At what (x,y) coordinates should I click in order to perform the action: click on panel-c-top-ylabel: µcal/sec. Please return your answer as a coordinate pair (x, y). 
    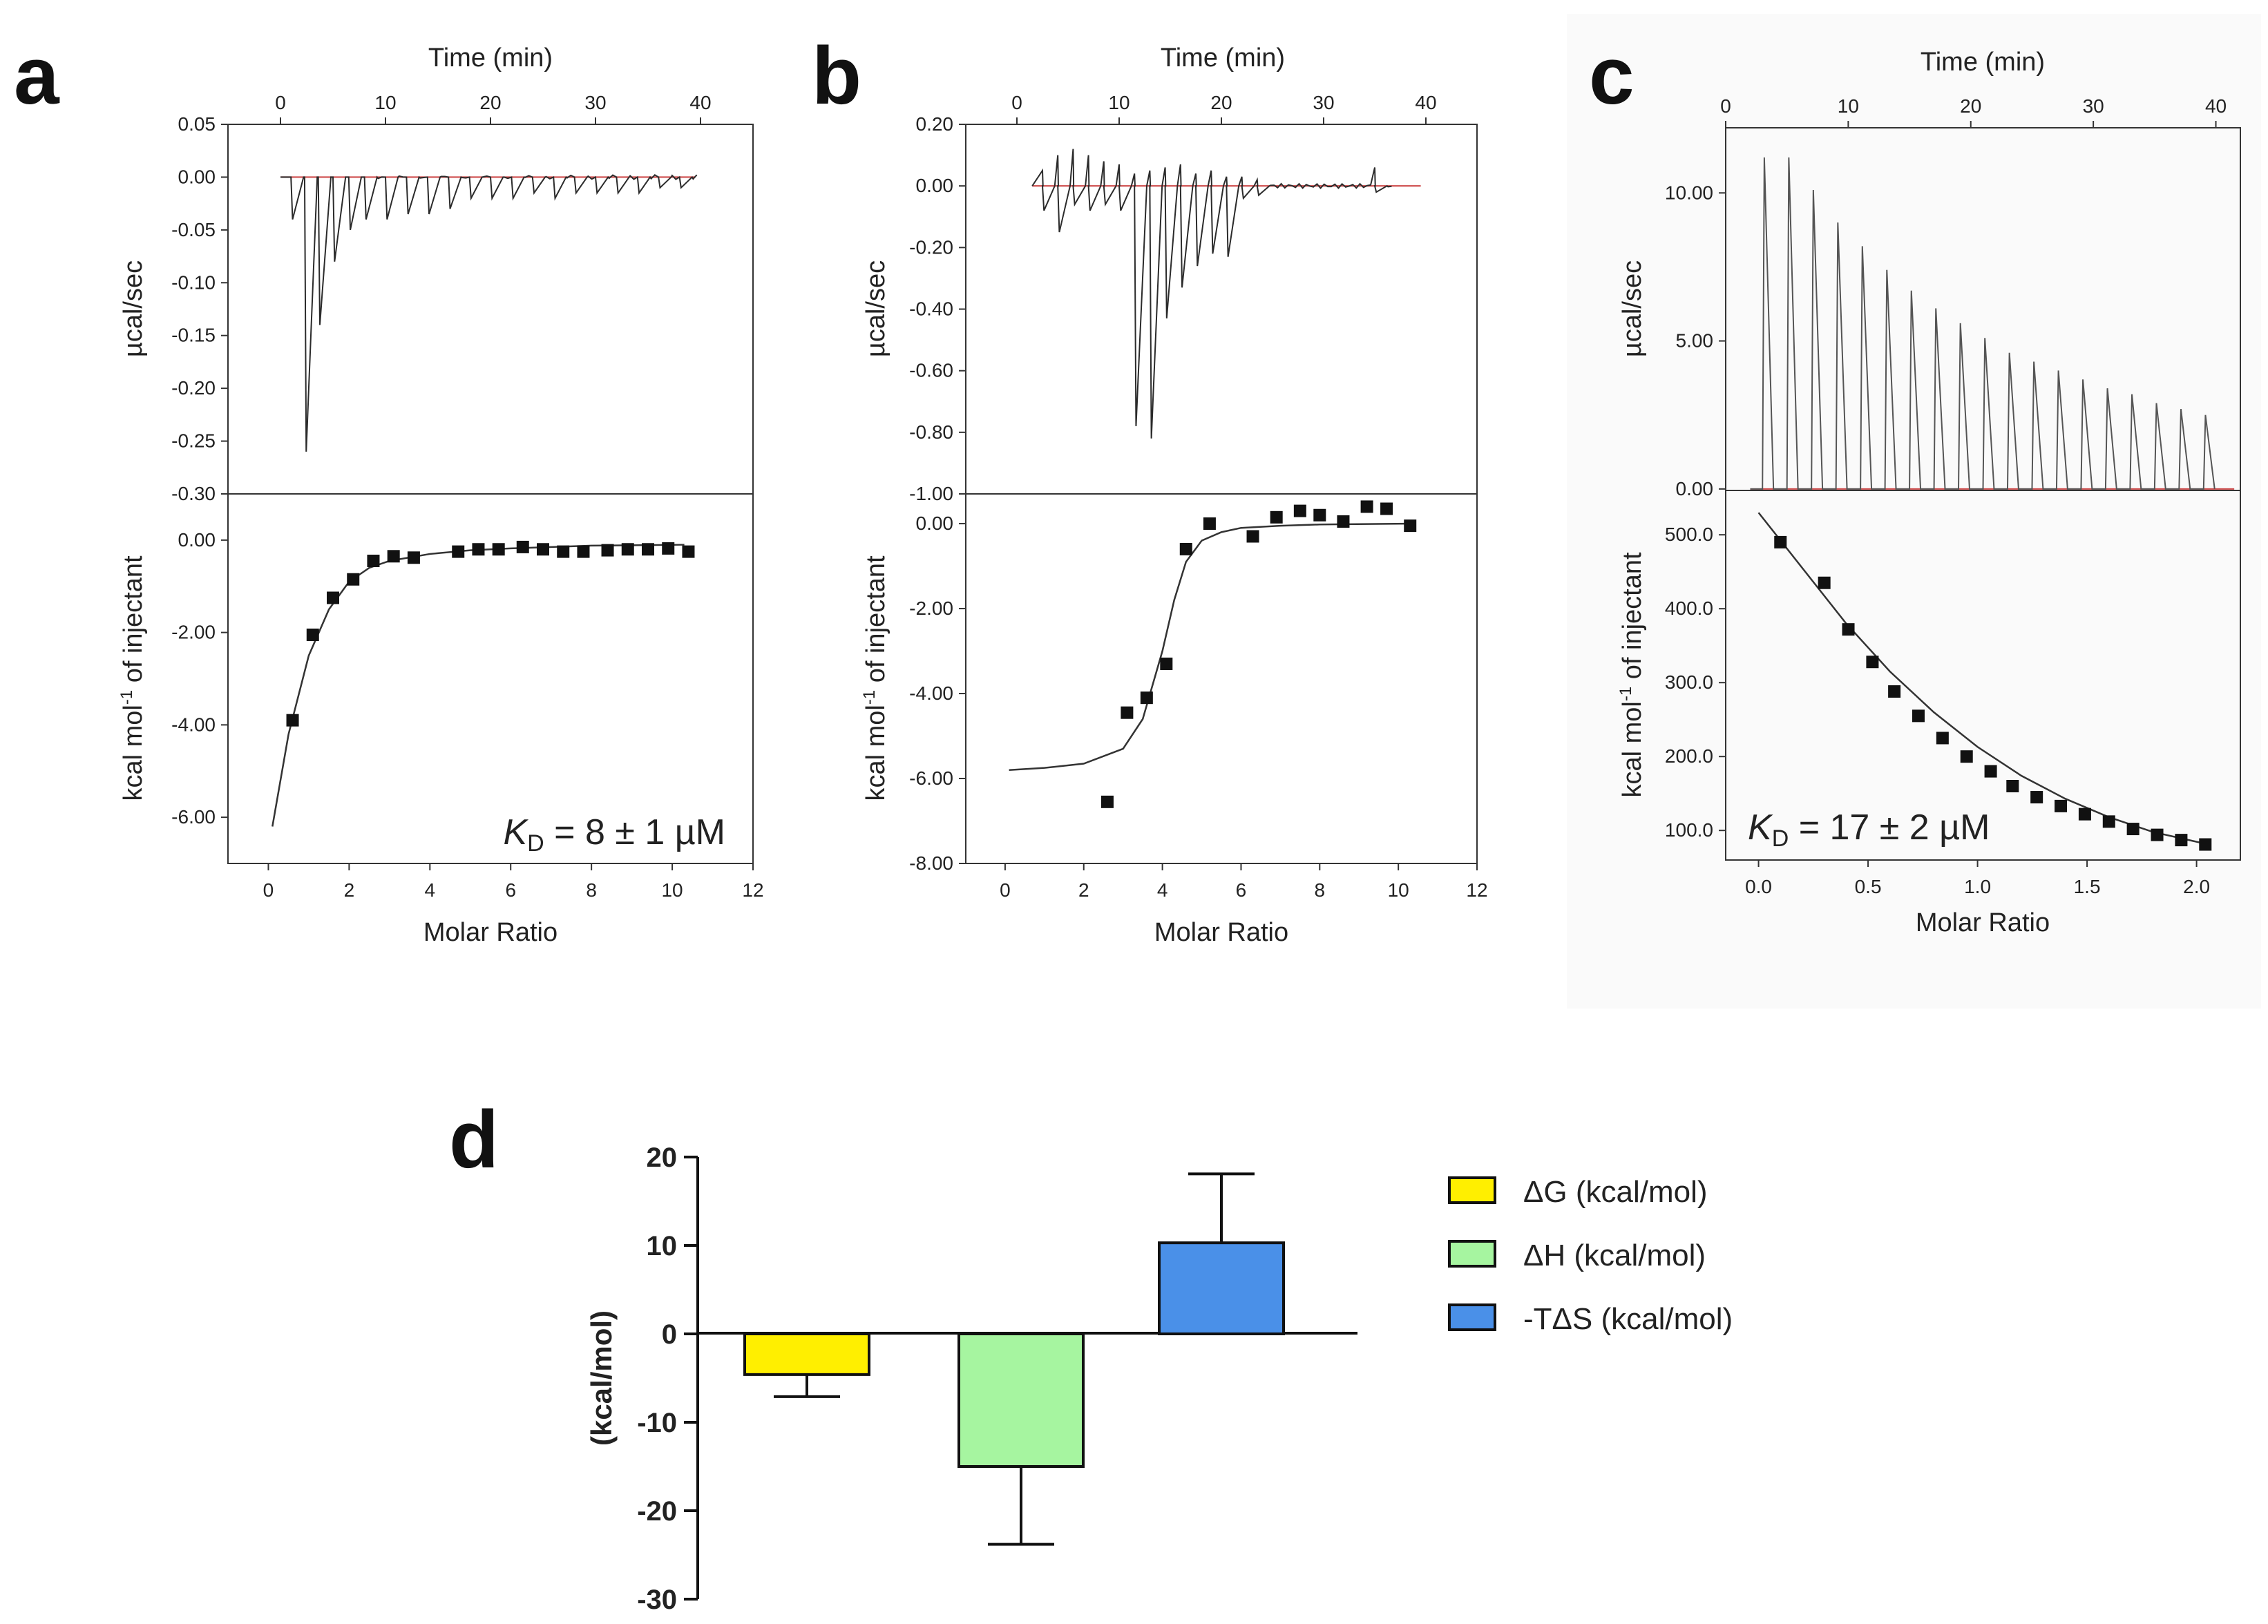
    Looking at the image, I should click on (1632, 308).